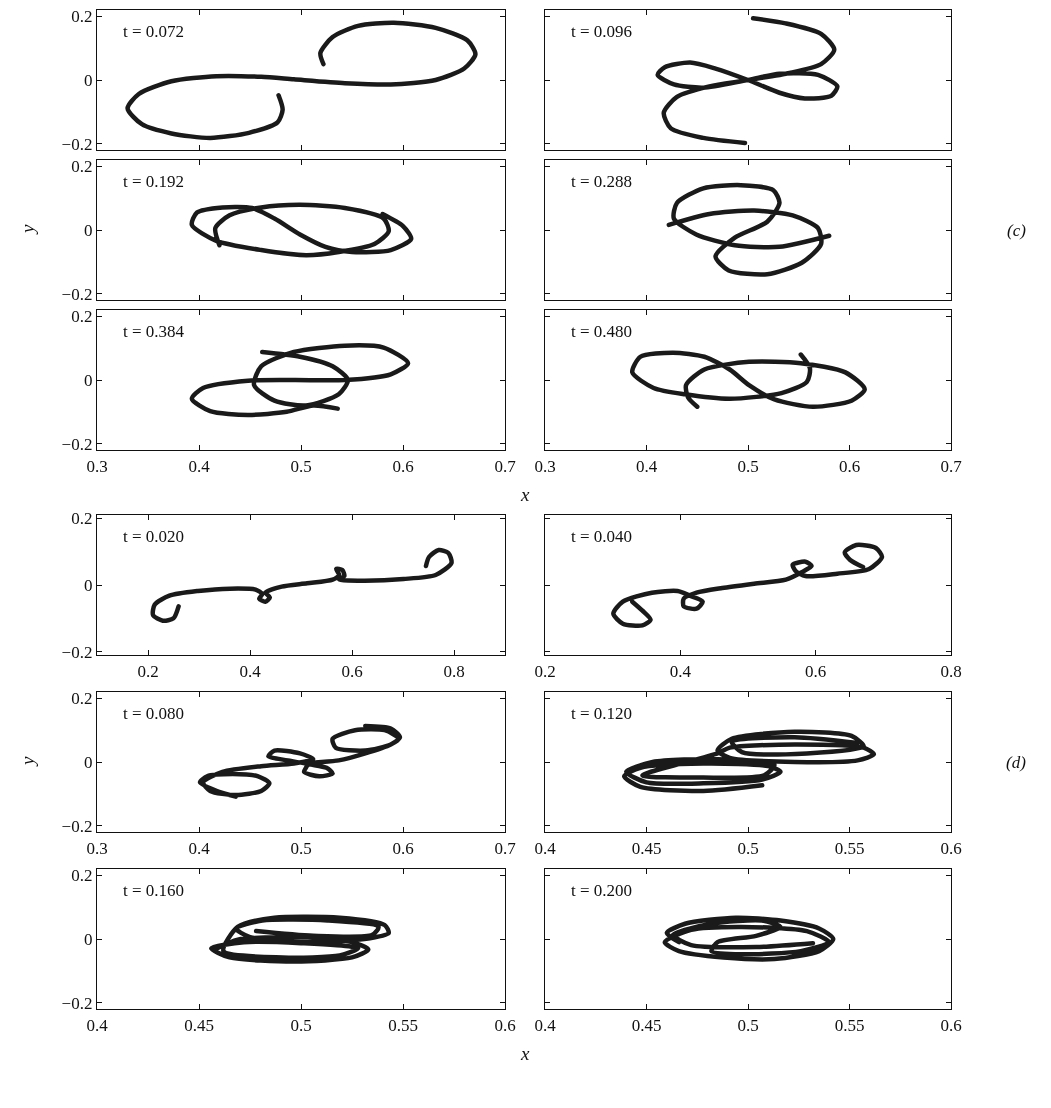 Image resolution: width=1051 pixels, height=1108 pixels. I want to click on text: (d), so click(1016, 762).